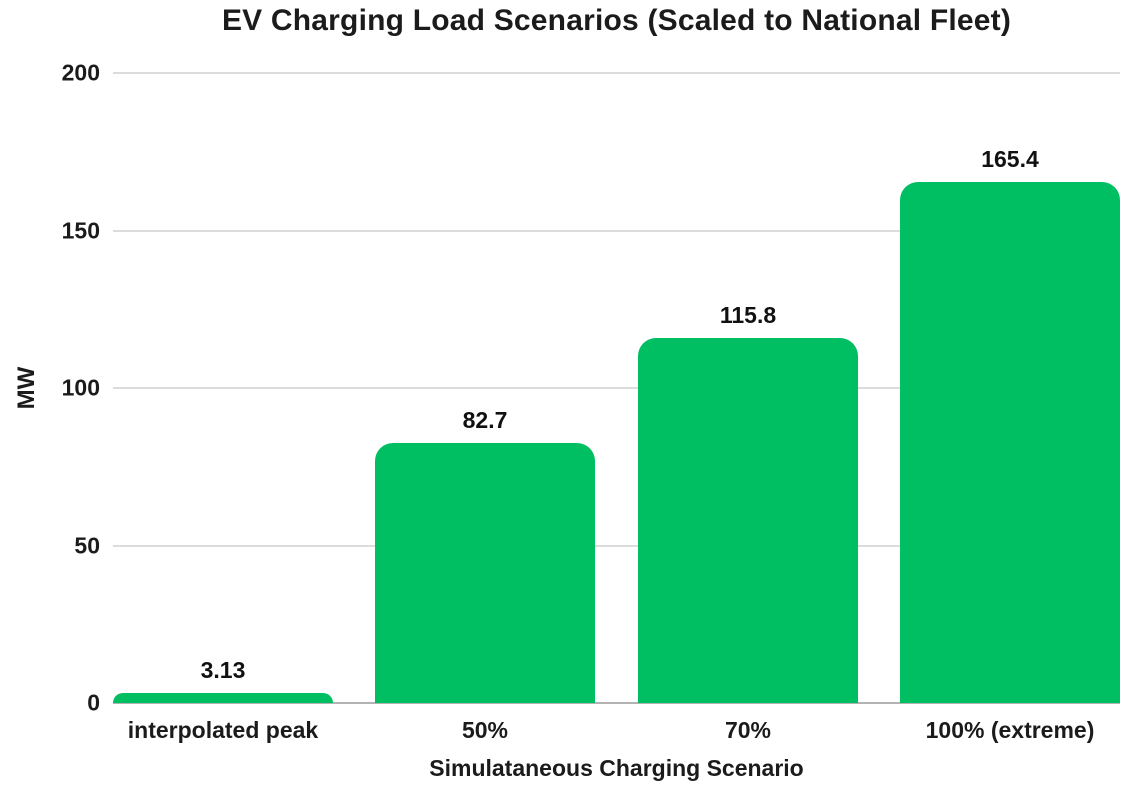 The height and width of the screenshot is (798, 1140). Describe the element at coordinates (80, 387) in the screenshot. I see `y-tick-label-100: 100` at that location.